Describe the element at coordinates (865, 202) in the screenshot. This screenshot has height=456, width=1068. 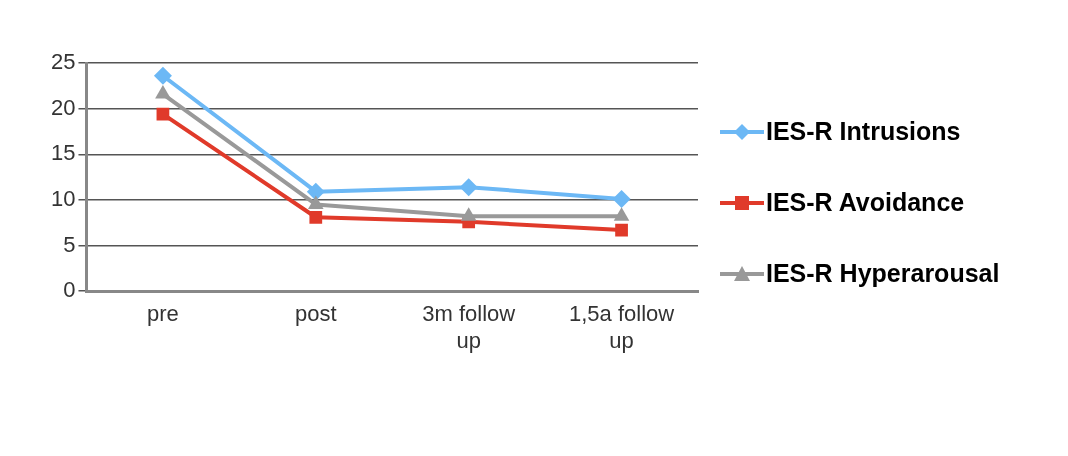
I see `legend-label: IES-R Avoidance` at that location.